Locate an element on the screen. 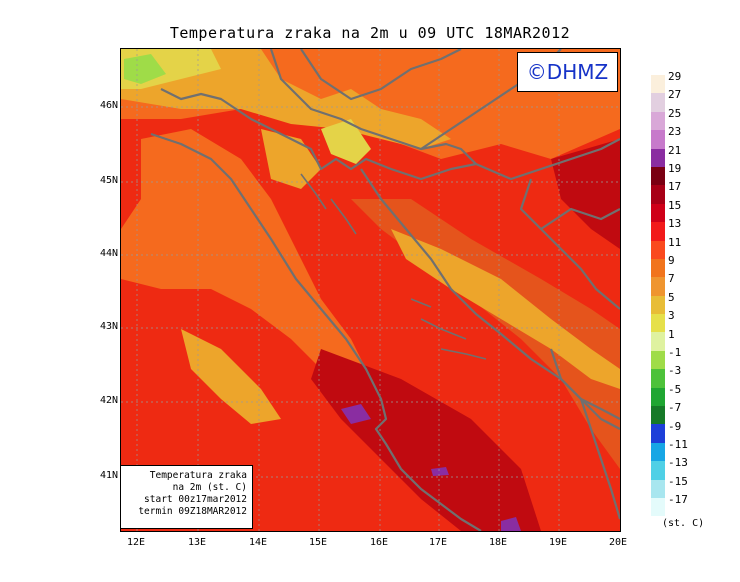 The image size is (740, 582). lon-tick: 15E is located at coordinates (318, 542).